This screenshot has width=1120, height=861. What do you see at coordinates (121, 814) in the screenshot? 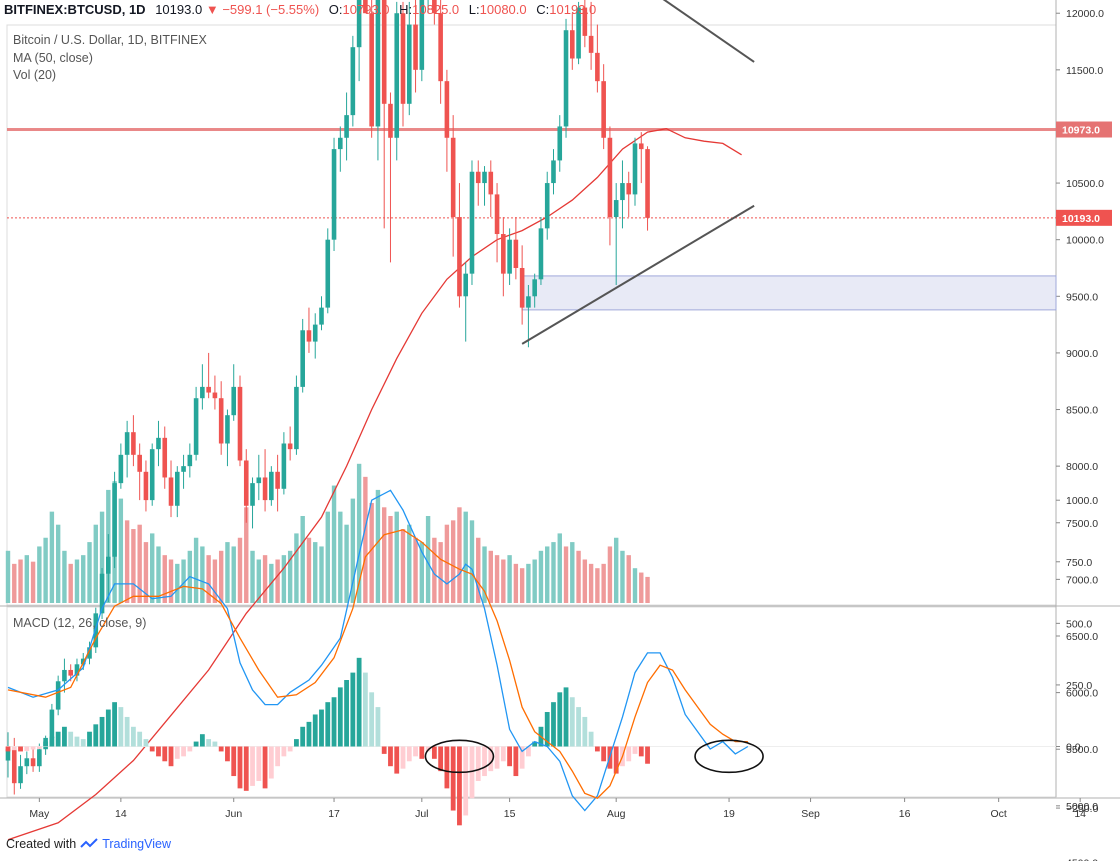
I see `time-tick-label: 14` at bounding box center [121, 814].